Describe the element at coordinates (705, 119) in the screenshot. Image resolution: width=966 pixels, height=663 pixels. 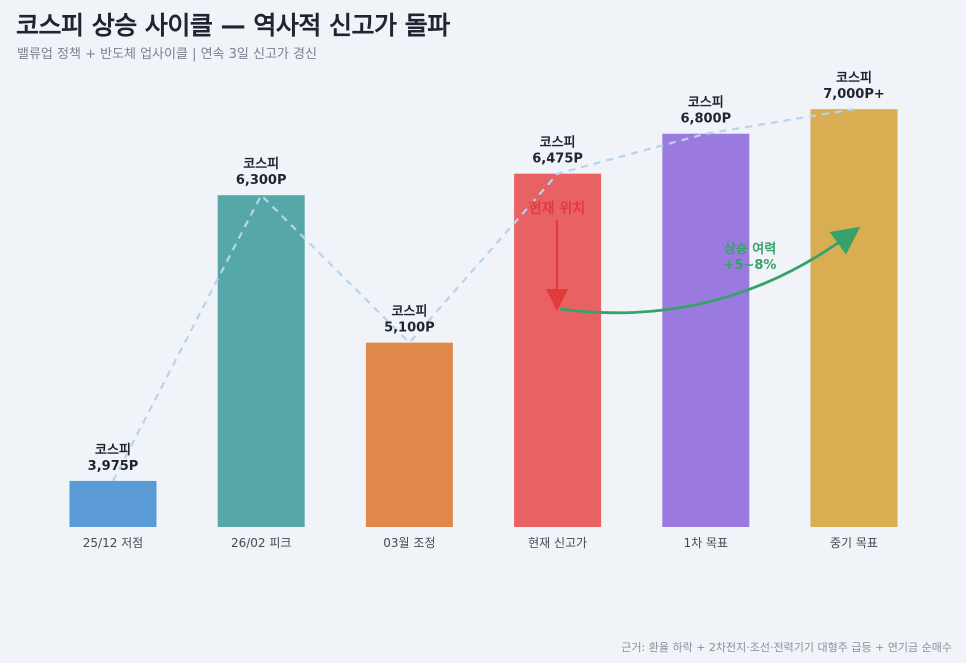
I see `data-label-value-4: 6,800P` at that location.